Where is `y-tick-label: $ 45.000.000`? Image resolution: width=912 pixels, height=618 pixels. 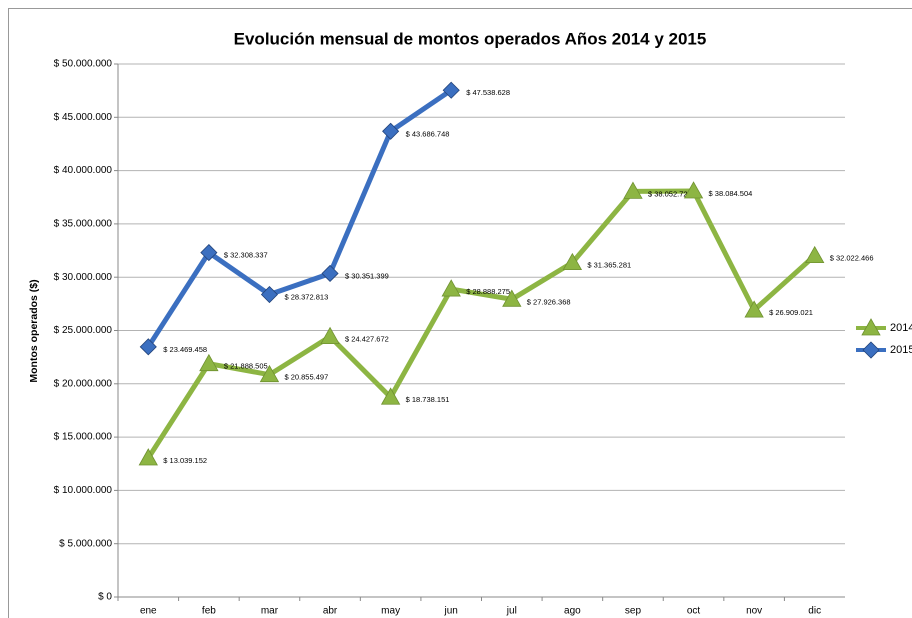 y-tick-label: $ 45.000.000 is located at coordinates (83, 117).